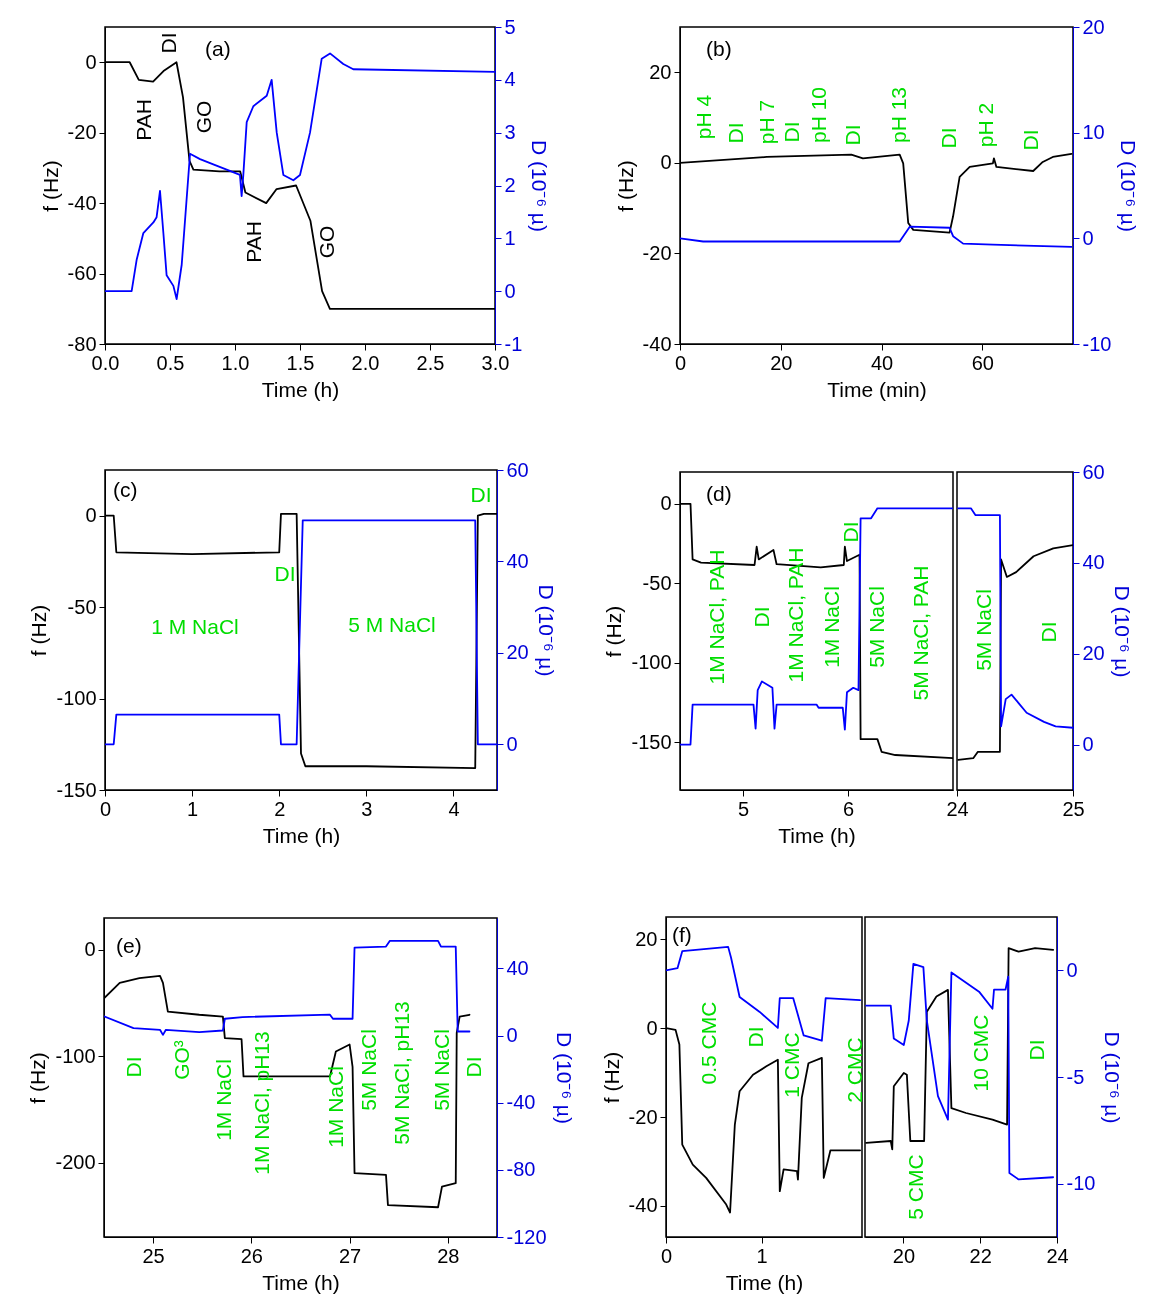 The width and height of the screenshot is (1151, 1310). I want to click on x-tick-label: 40, so click(882, 362).